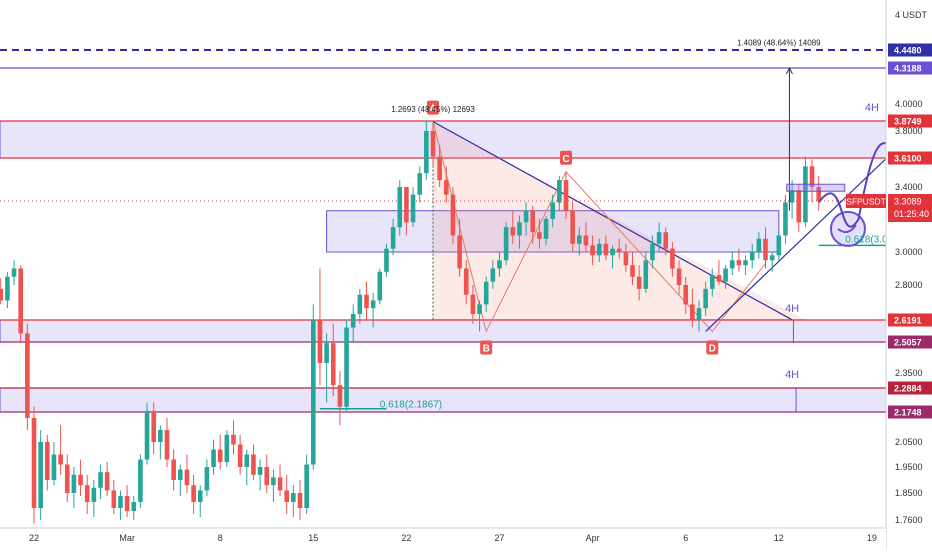 The height and width of the screenshot is (555, 932). What do you see at coordinates (908, 69) in the screenshot?
I see `price-tag-1: 4.3188` at bounding box center [908, 69].